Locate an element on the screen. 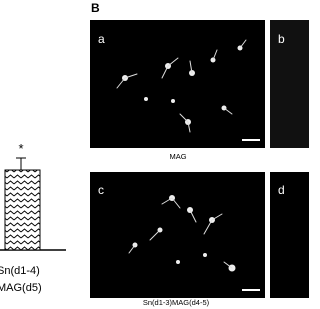 This screenshot has height=309, width=320. category-label: Sn(d1-4) is located at coordinates (20, 271).